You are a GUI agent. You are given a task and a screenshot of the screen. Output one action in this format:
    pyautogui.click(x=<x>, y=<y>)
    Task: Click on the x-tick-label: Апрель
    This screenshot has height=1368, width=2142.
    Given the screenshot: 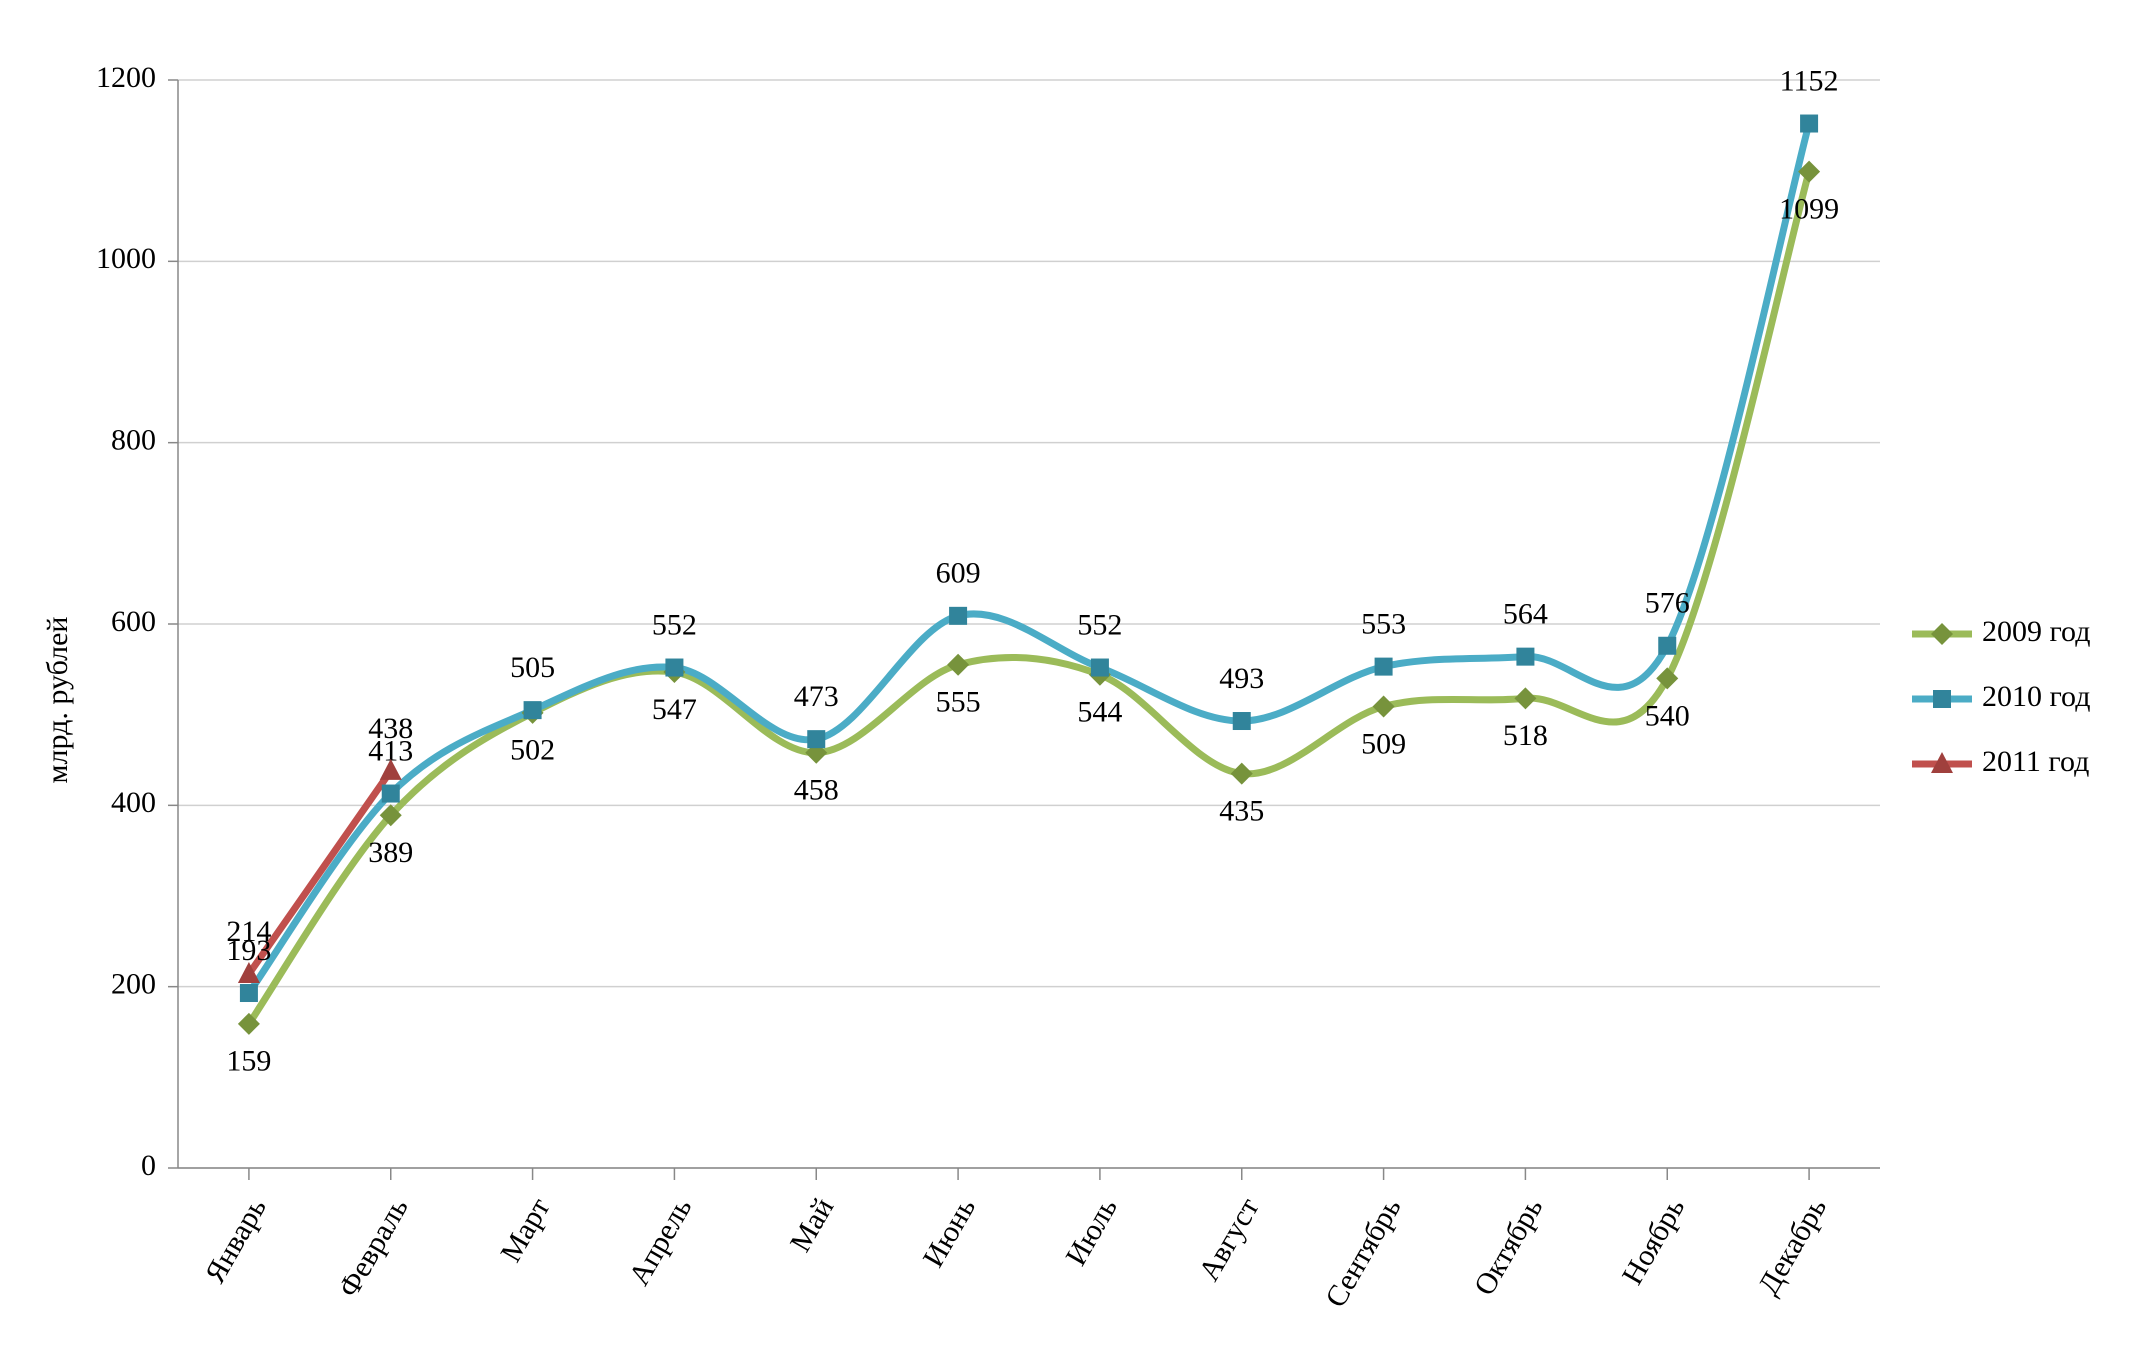 What is the action you would take?
    pyautogui.click(x=661, y=1241)
    